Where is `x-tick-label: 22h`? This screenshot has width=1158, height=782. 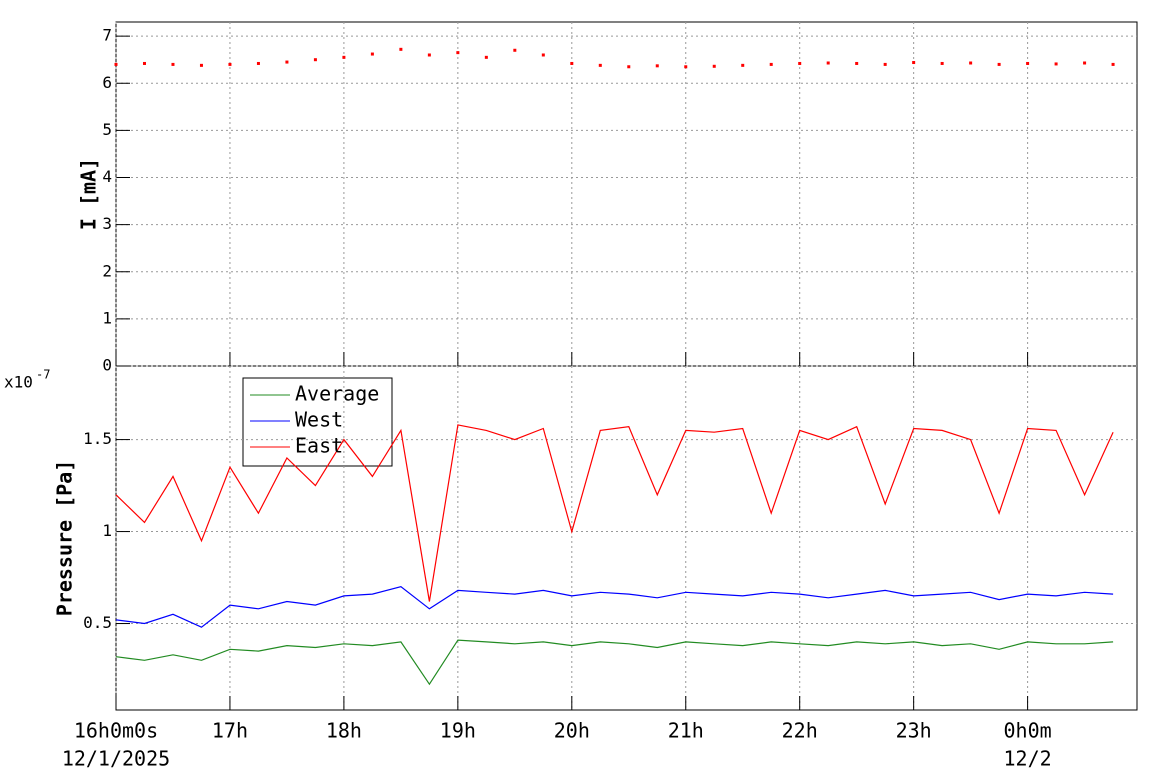
x-tick-label: 22h is located at coordinates (800, 731).